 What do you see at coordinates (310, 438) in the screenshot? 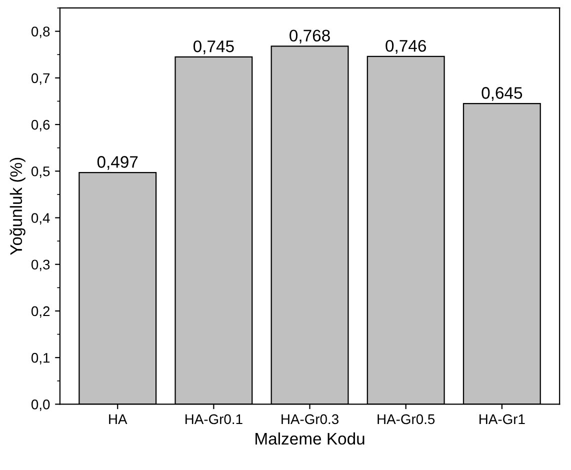
I see `x-axis-title: Malzeme Kodu` at bounding box center [310, 438].